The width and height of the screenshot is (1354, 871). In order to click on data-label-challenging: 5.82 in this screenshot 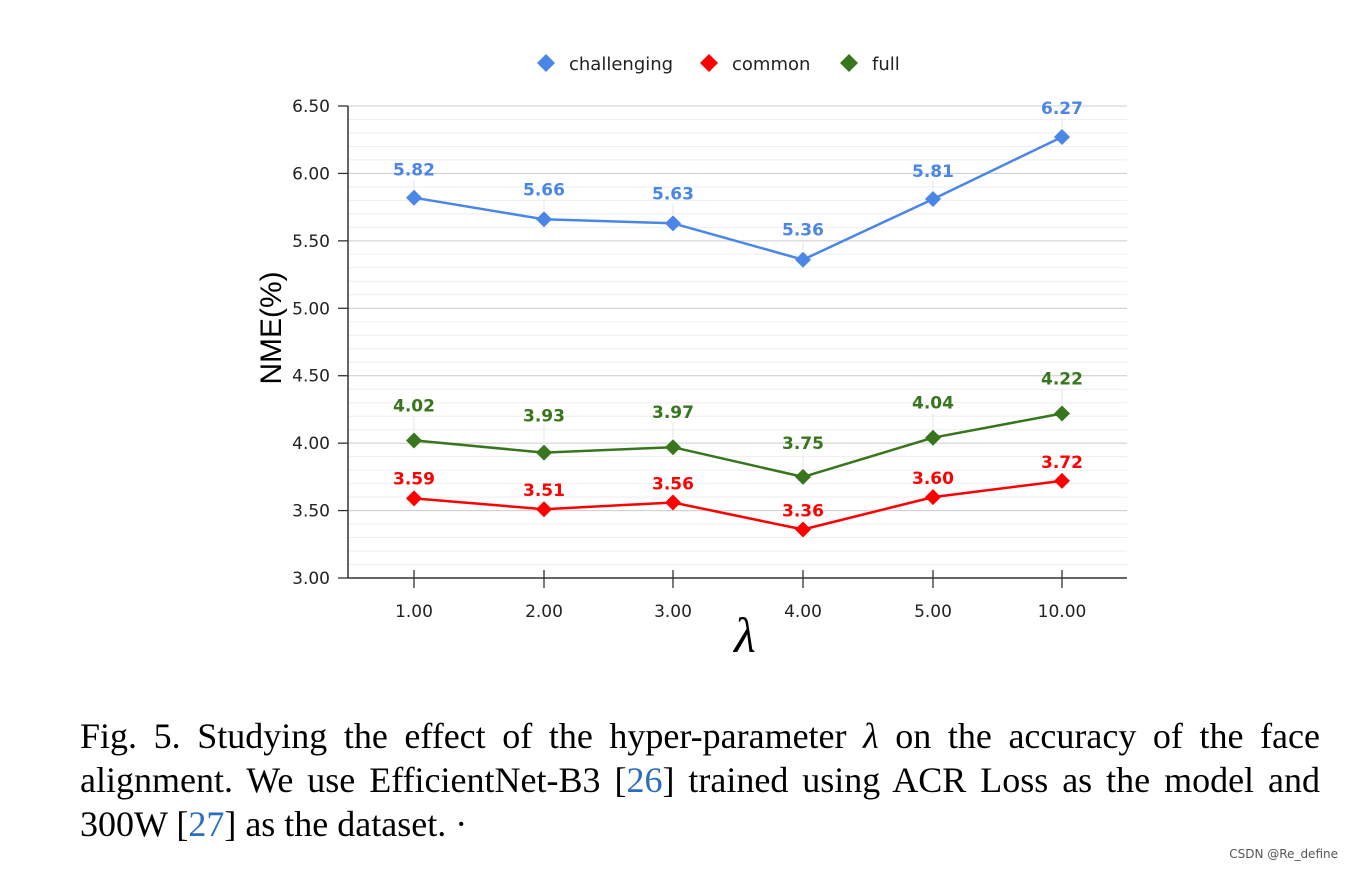, I will do `click(414, 171)`.